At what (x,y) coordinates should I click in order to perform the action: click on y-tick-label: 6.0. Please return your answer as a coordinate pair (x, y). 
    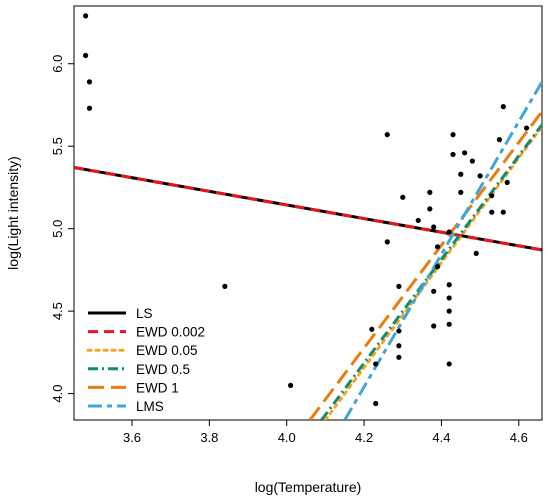
    Looking at the image, I should click on (57, 64).